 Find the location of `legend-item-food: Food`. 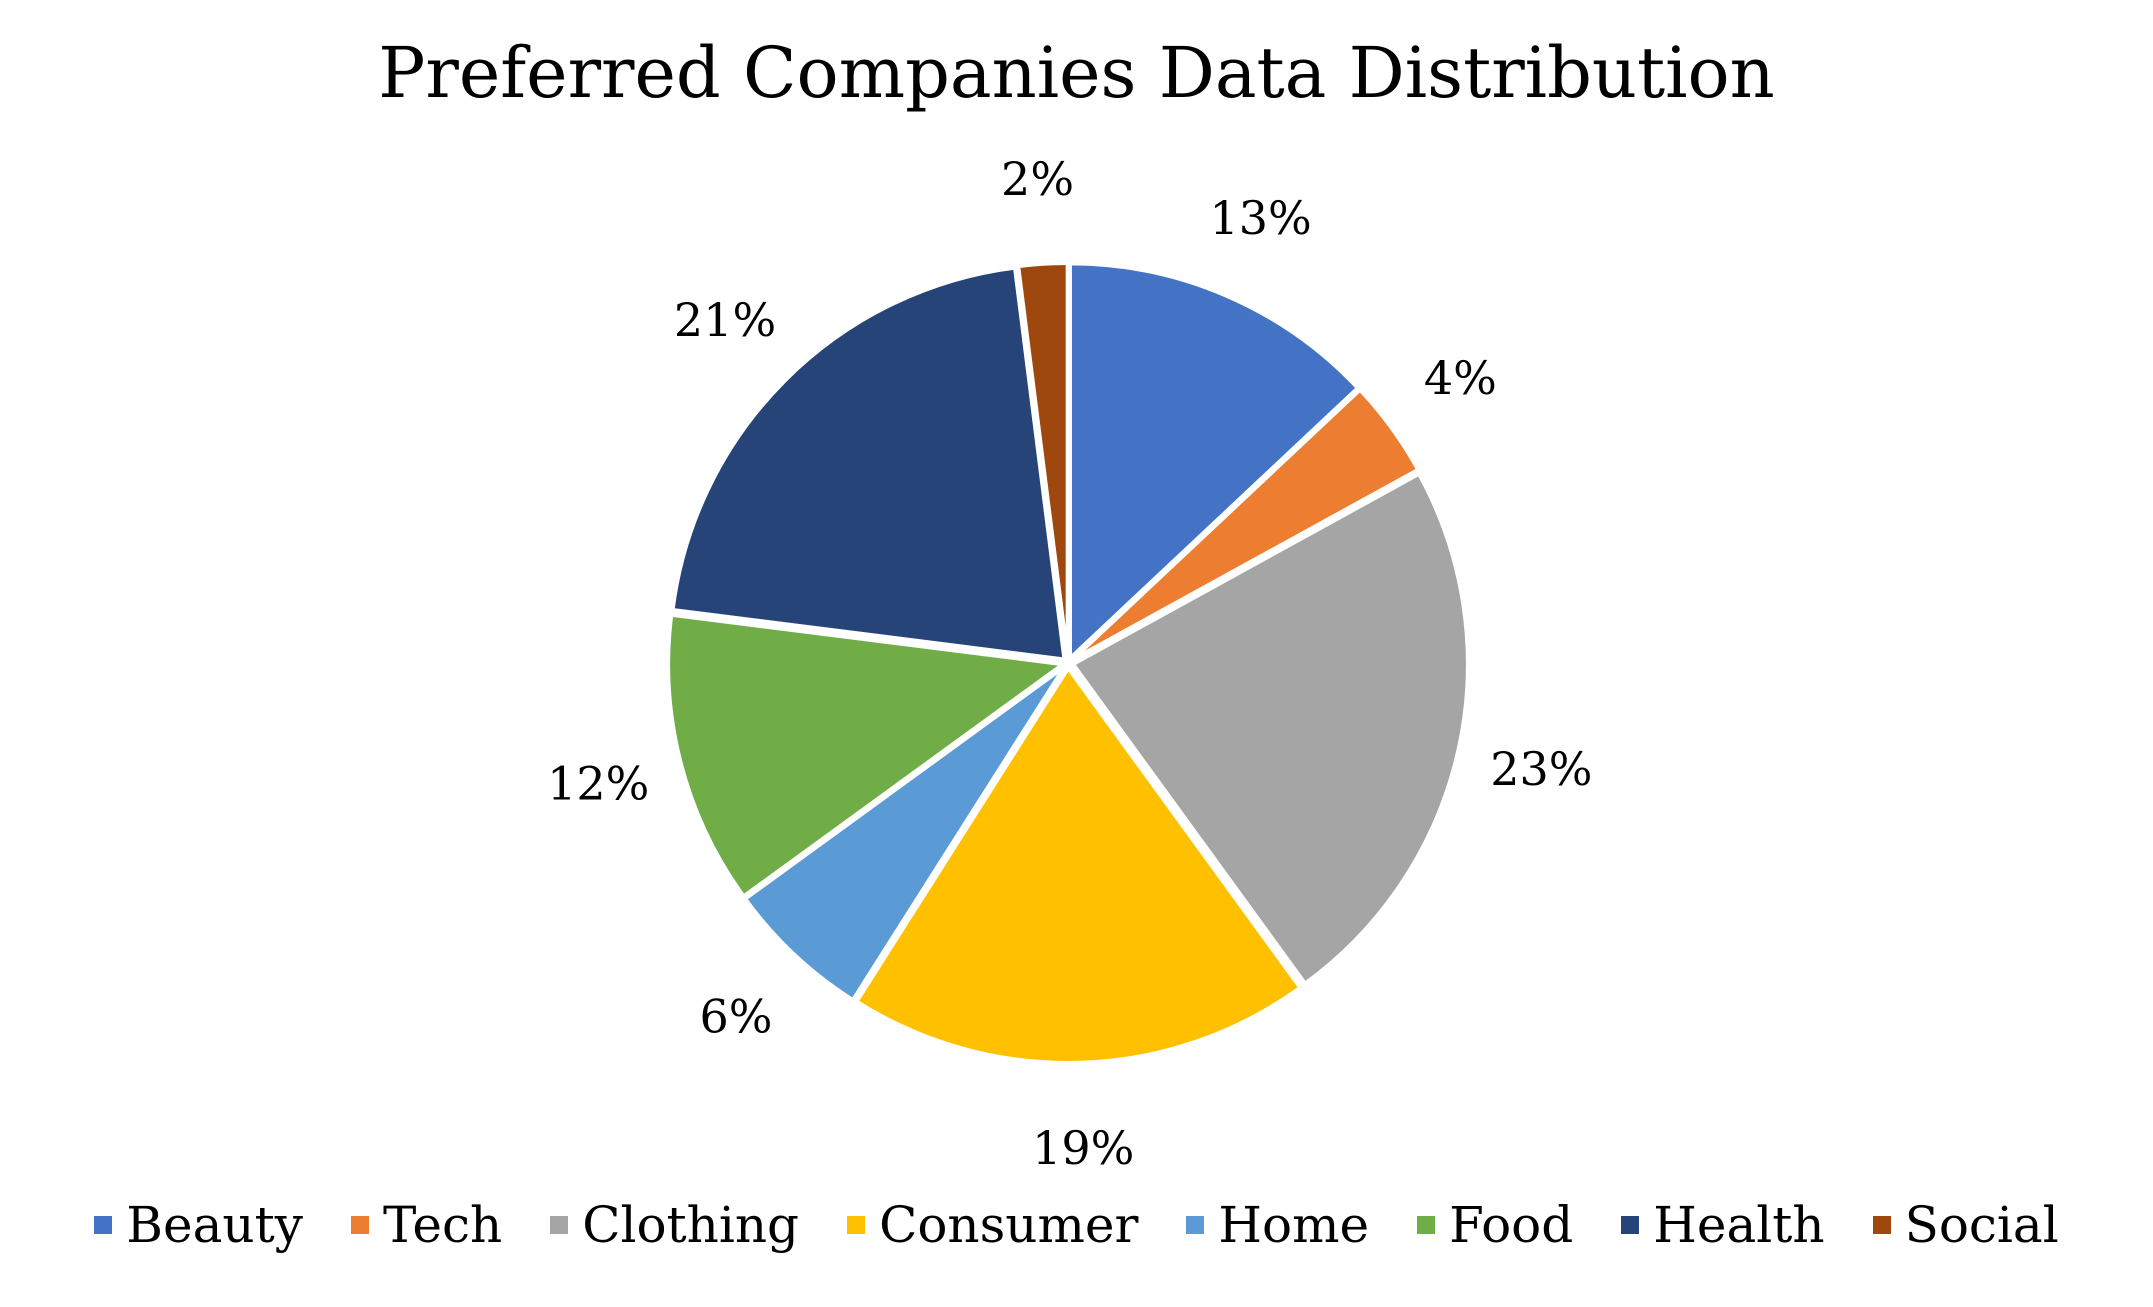

legend-item-food: Food is located at coordinates (1495, 1225).